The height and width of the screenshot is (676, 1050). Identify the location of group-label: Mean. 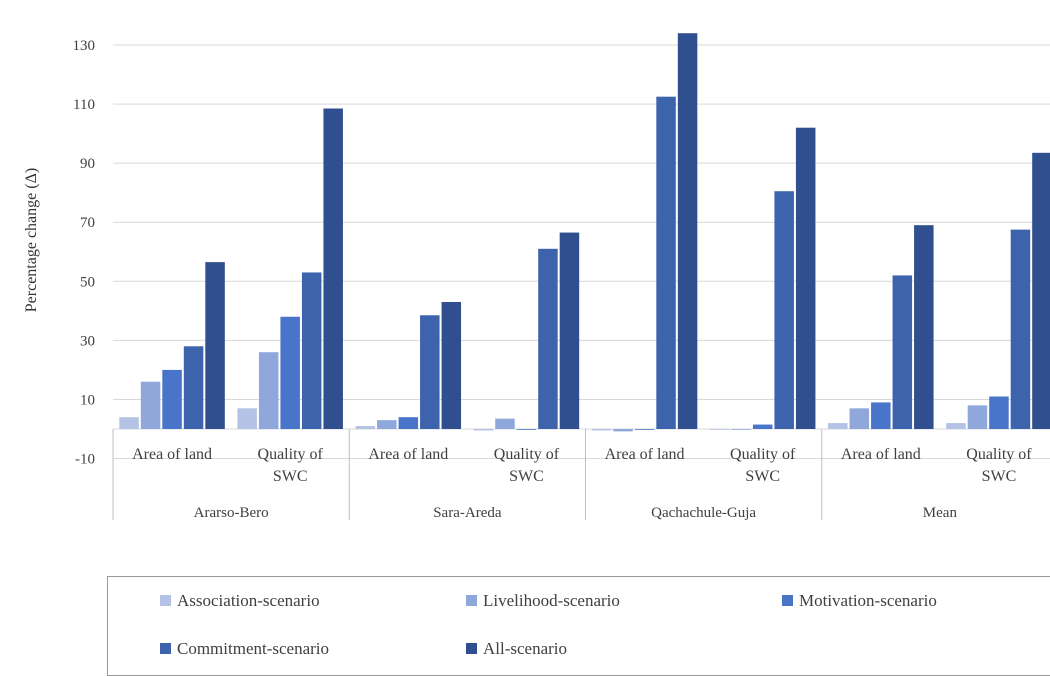
(940, 513).